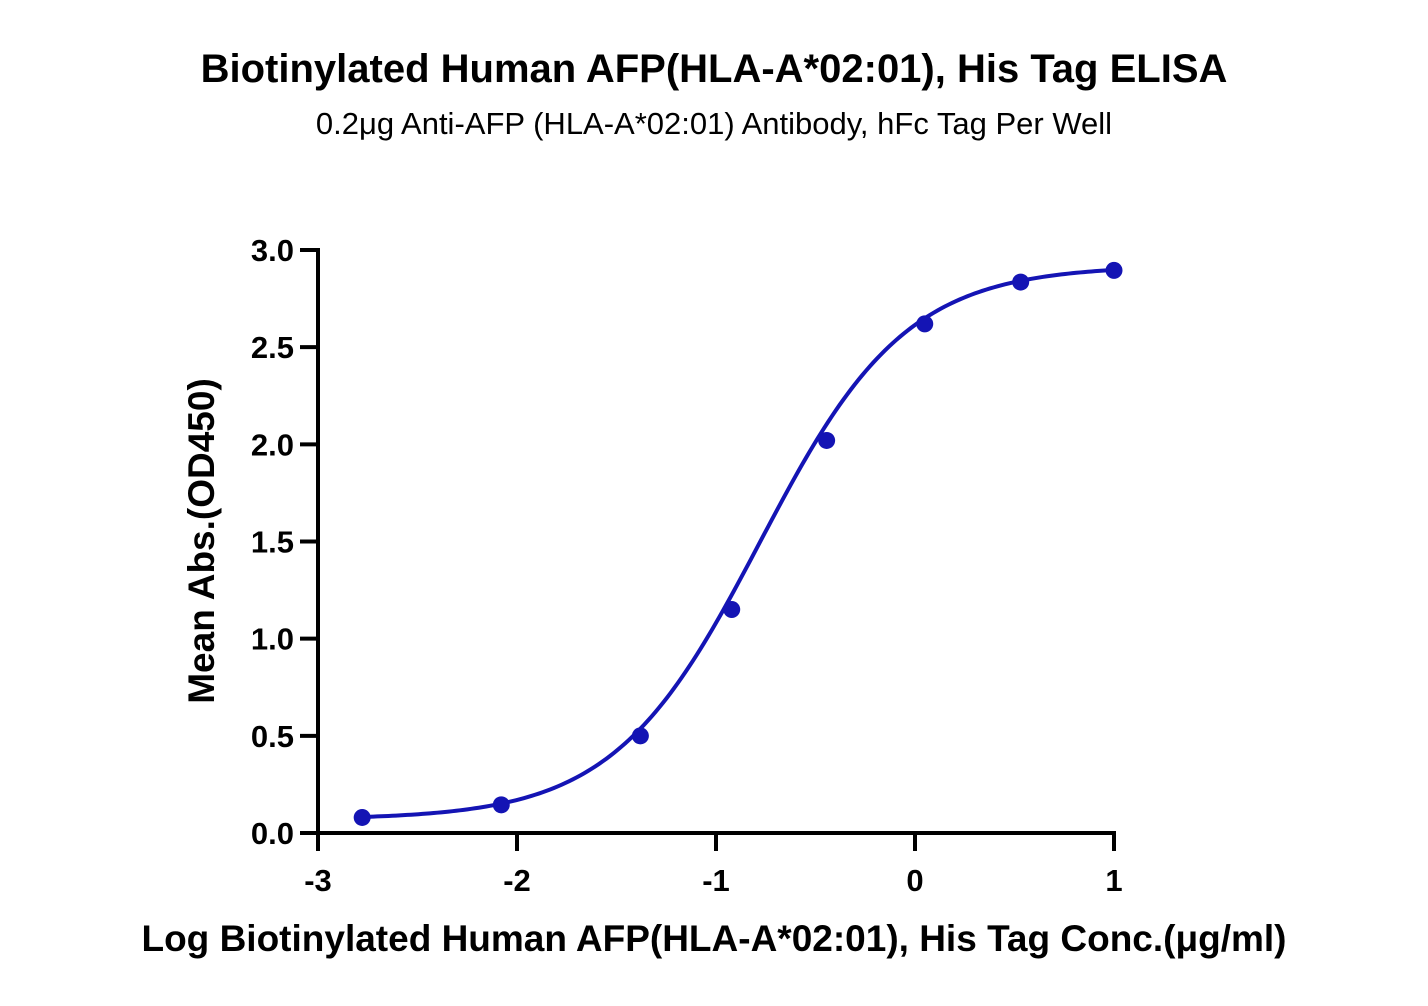 This screenshot has height=1006, width=1428. Describe the element at coordinates (272, 639) in the screenshot. I see `y-tick-label: 1.0` at that location.